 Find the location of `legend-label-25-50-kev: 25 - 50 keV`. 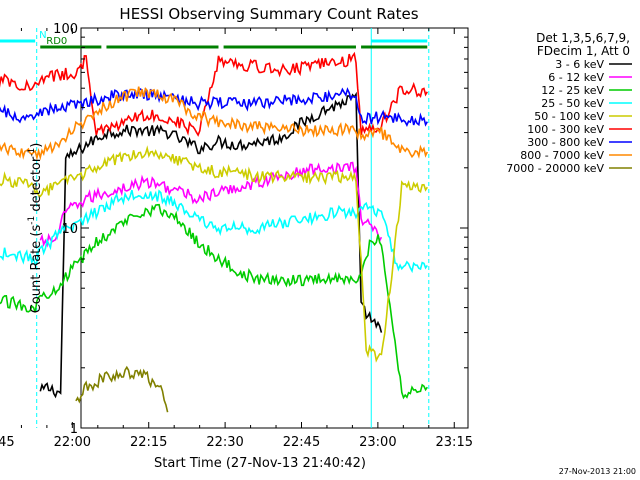

legend-label-25-50-kev: 25 - 50 keV is located at coordinates (572, 103).